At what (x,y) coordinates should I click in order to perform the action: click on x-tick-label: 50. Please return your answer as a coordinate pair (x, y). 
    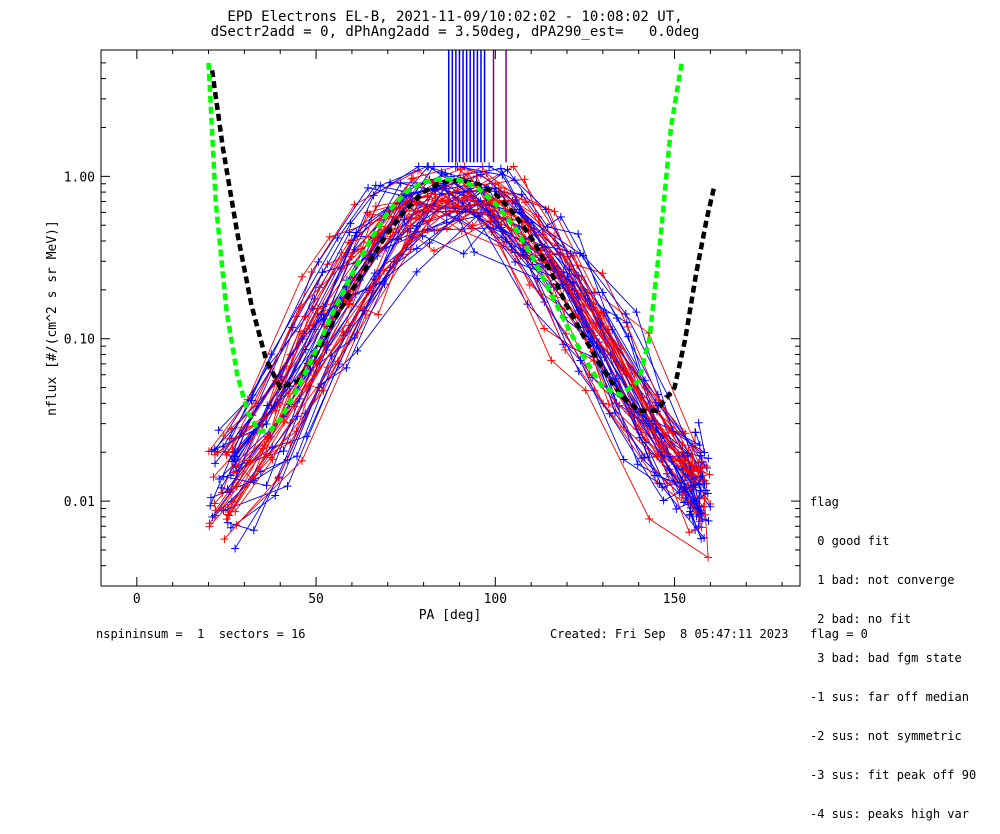
    Looking at the image, I should click on (316, 599).